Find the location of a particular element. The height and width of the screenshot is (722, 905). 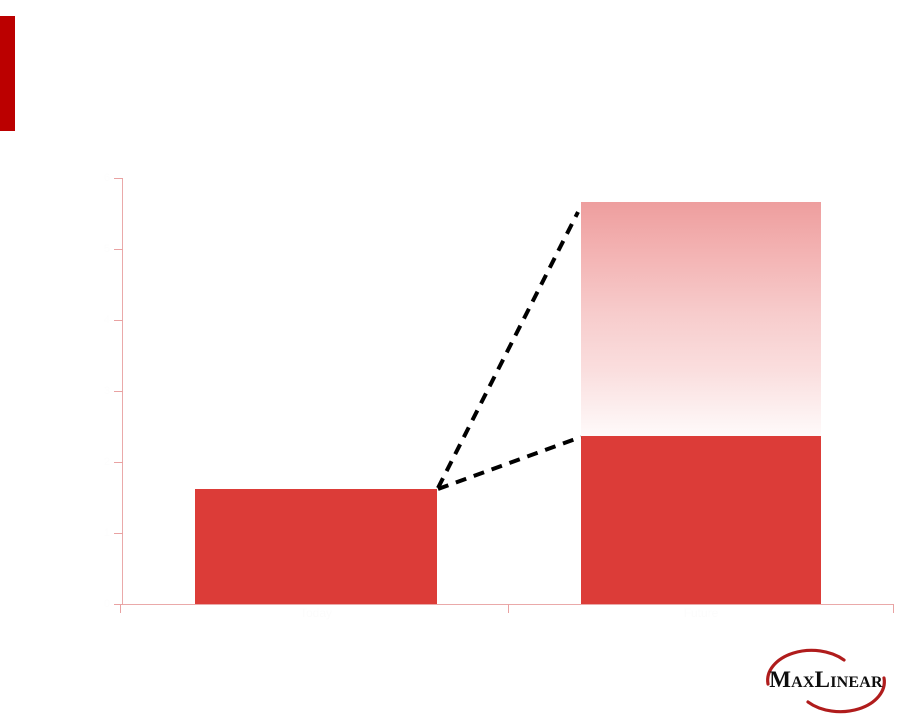

y-axis-tick-label: 1 is located at coordinates (106, 533).